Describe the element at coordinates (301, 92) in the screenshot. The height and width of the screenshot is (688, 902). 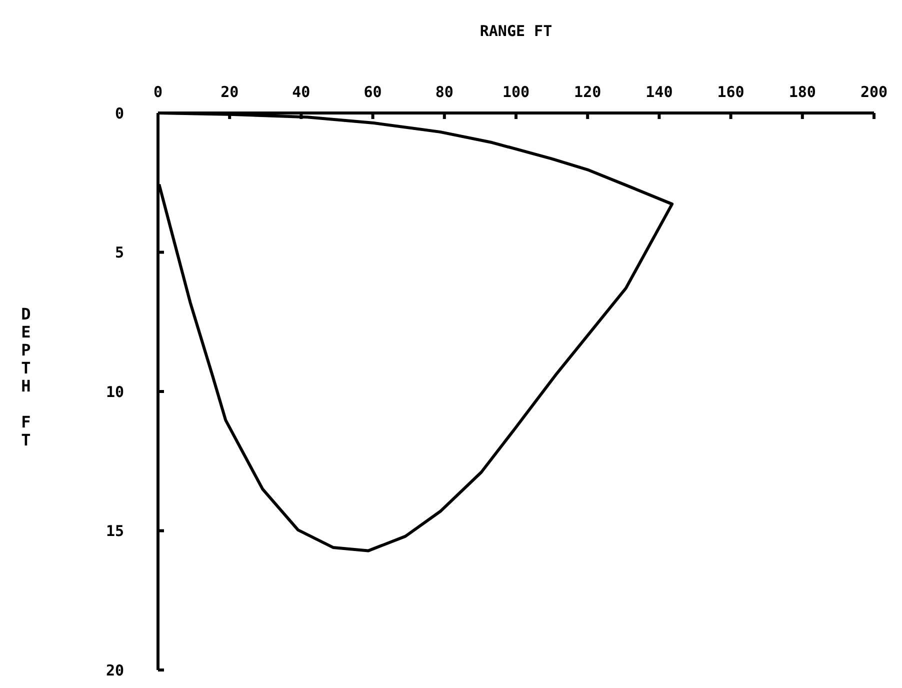
I see `x-tick-label: 40` at that location.